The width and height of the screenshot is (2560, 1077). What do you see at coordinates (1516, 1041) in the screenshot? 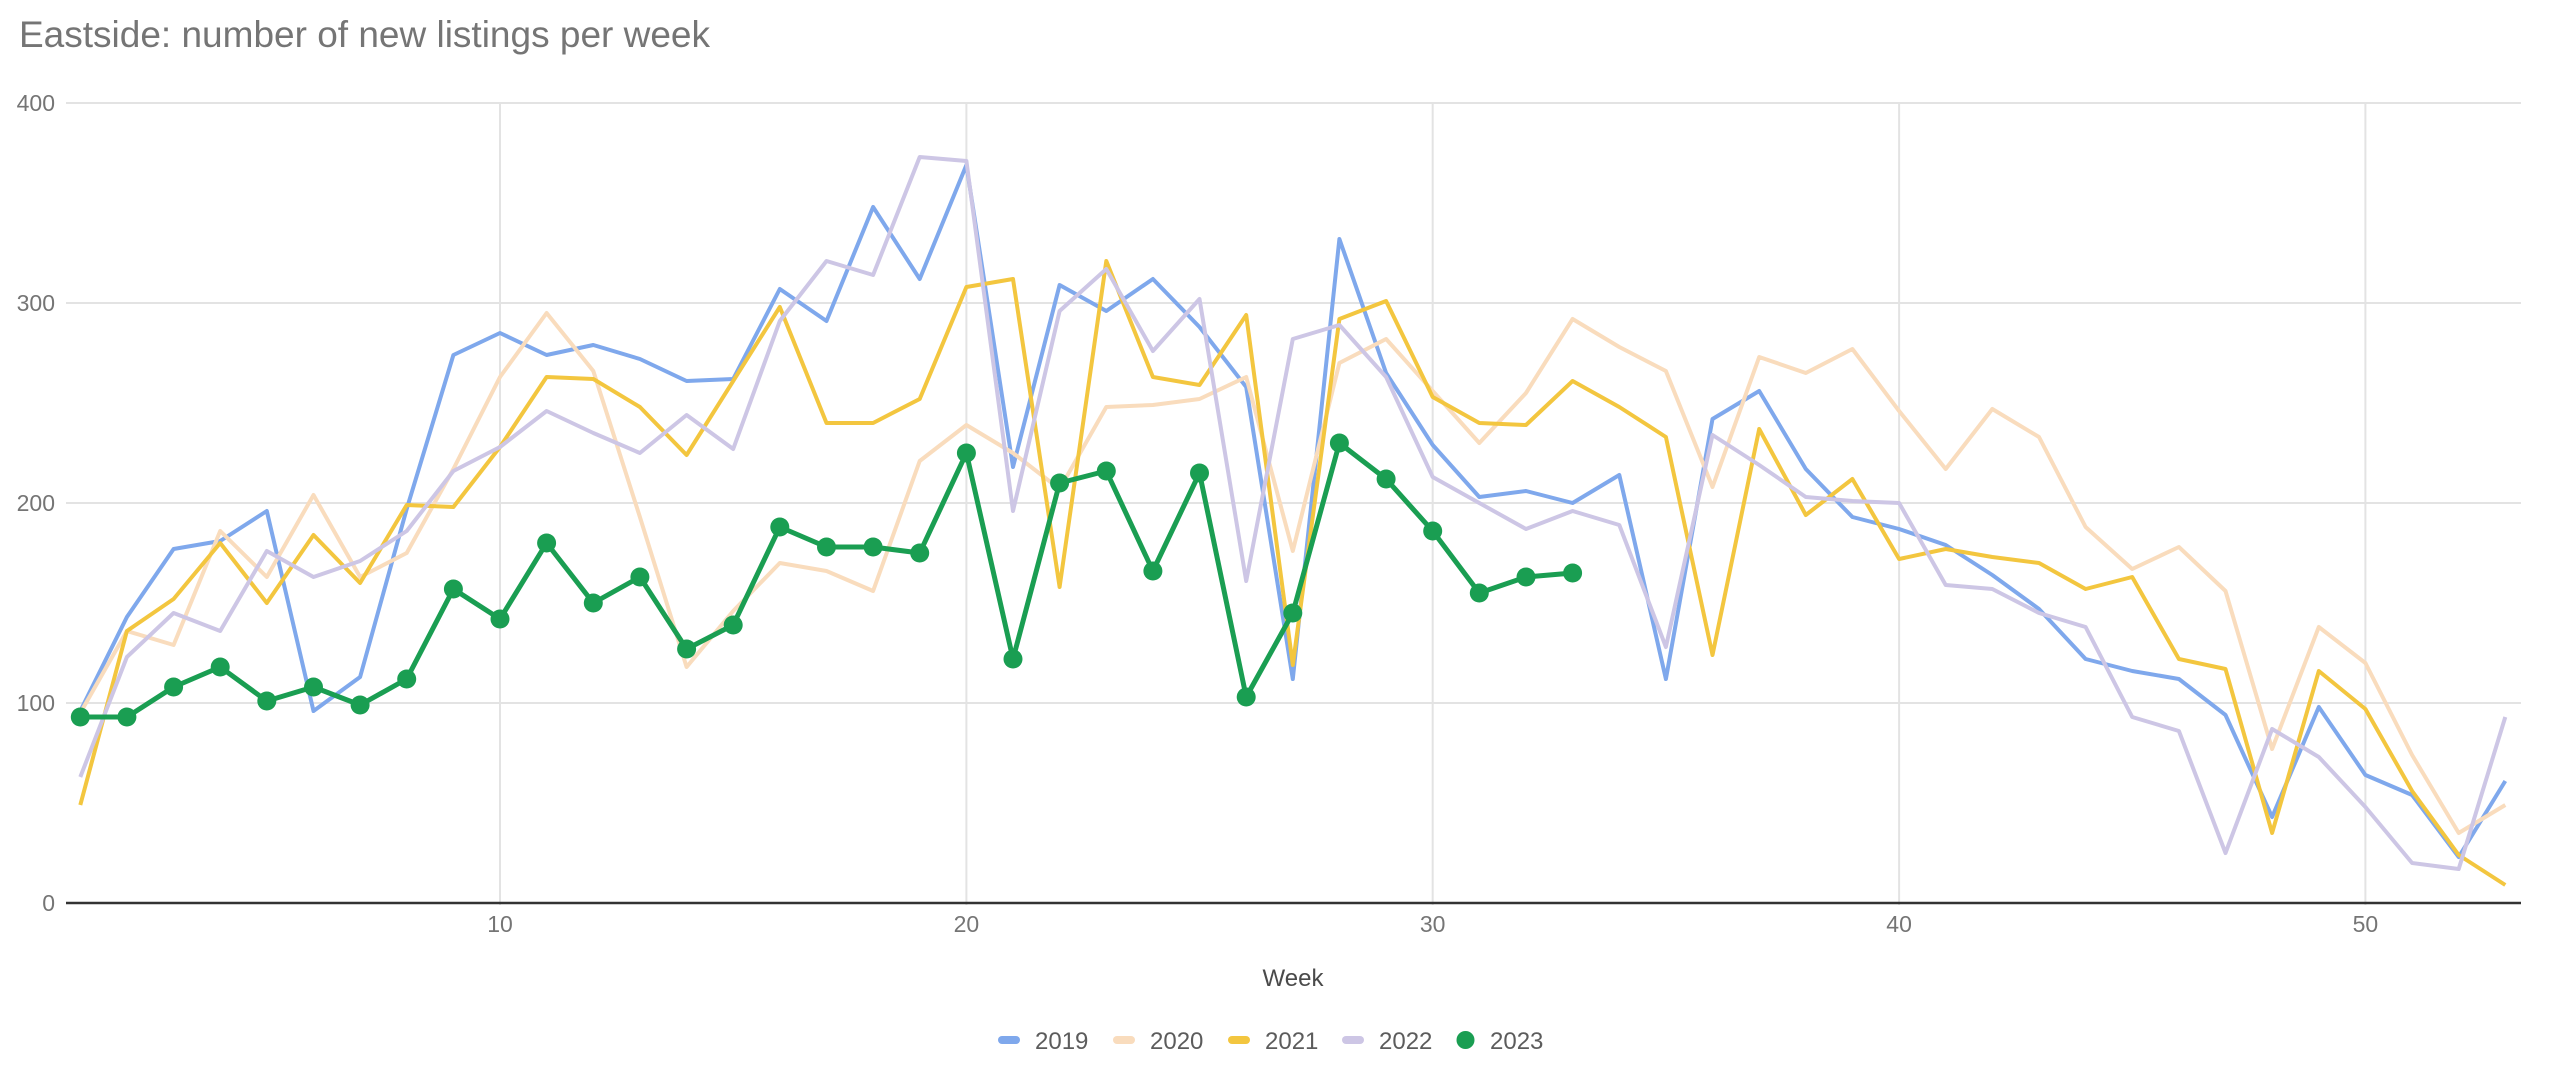
I see `svg-text: 2023` at bounding box center [1516, 1041].